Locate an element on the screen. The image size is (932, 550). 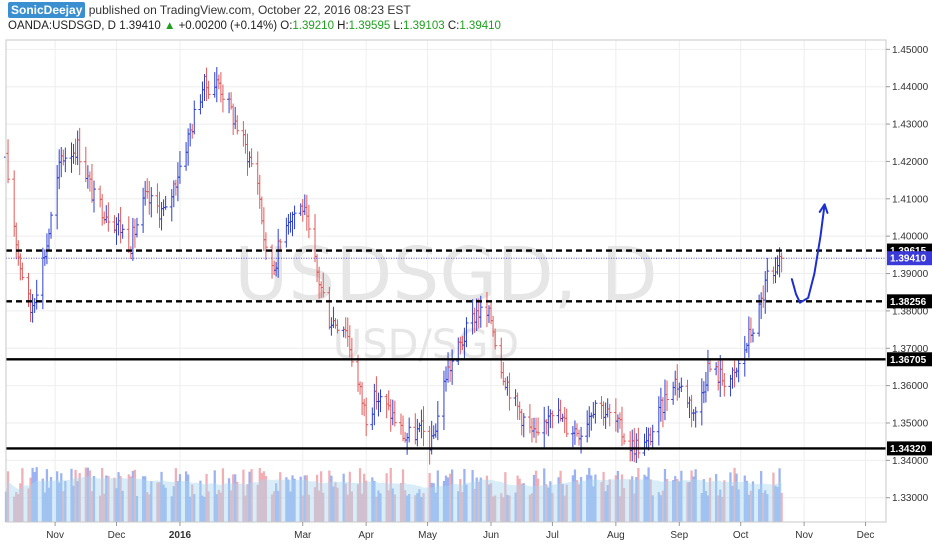
x-axis: Nov Dec 2016 Mar Apr May Jun Jul Aug Sep Oct Nov Dec is located at coordinates (460, 531).